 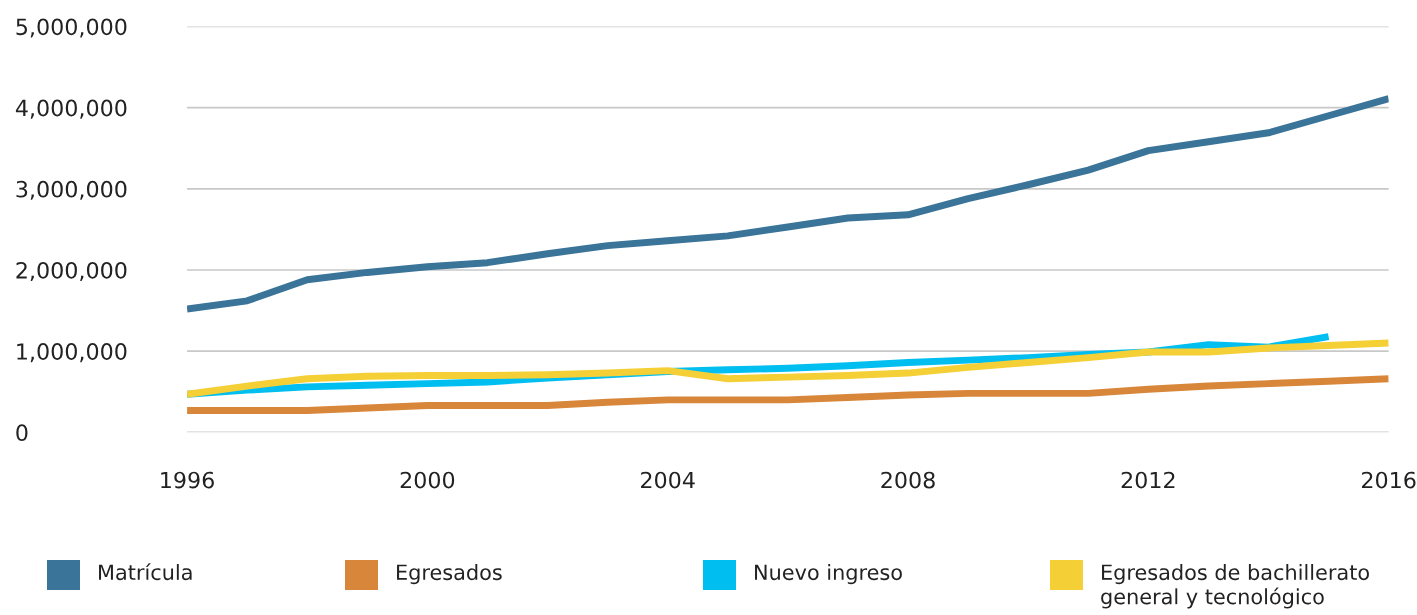 I want to click on legend-label: Nuevo ingreso, so click(x=828, y=574).